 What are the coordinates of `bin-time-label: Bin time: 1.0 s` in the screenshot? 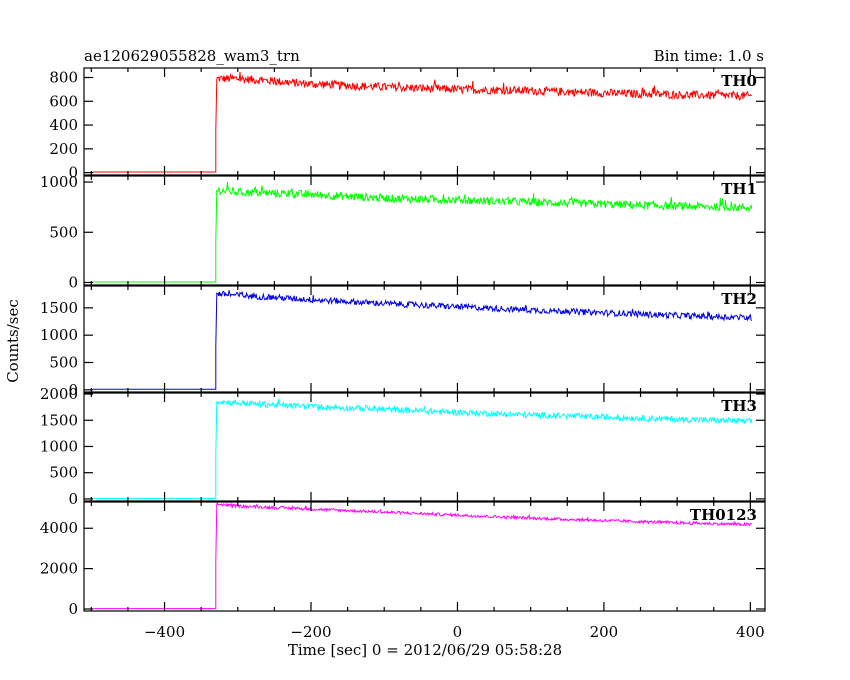 It's located at (709, 56).